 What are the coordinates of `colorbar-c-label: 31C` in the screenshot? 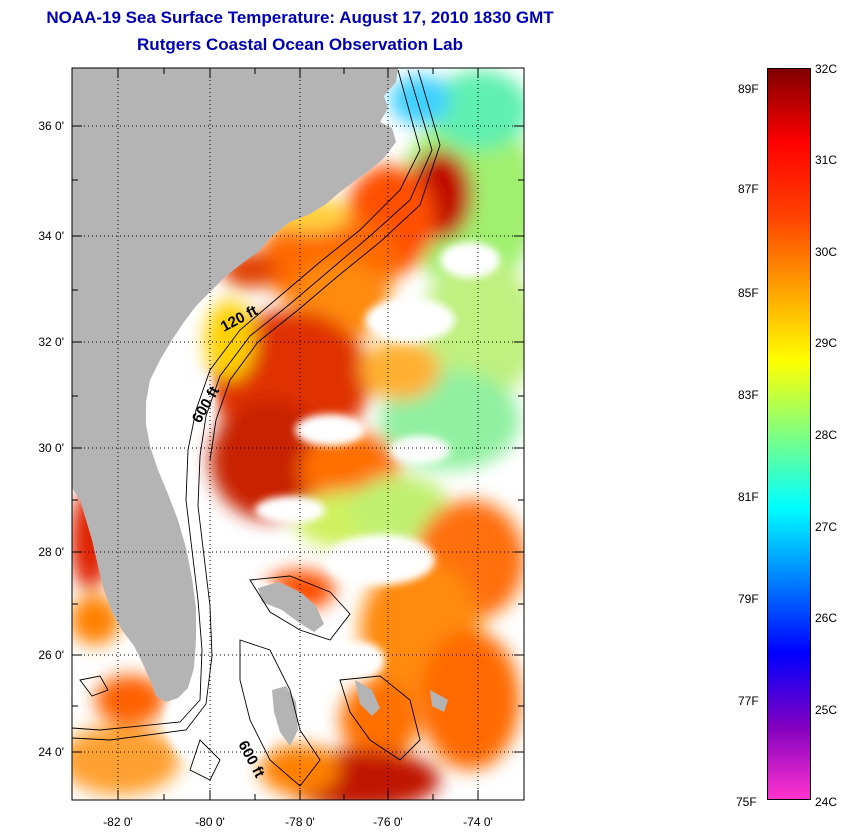 It's located at (826, 160).